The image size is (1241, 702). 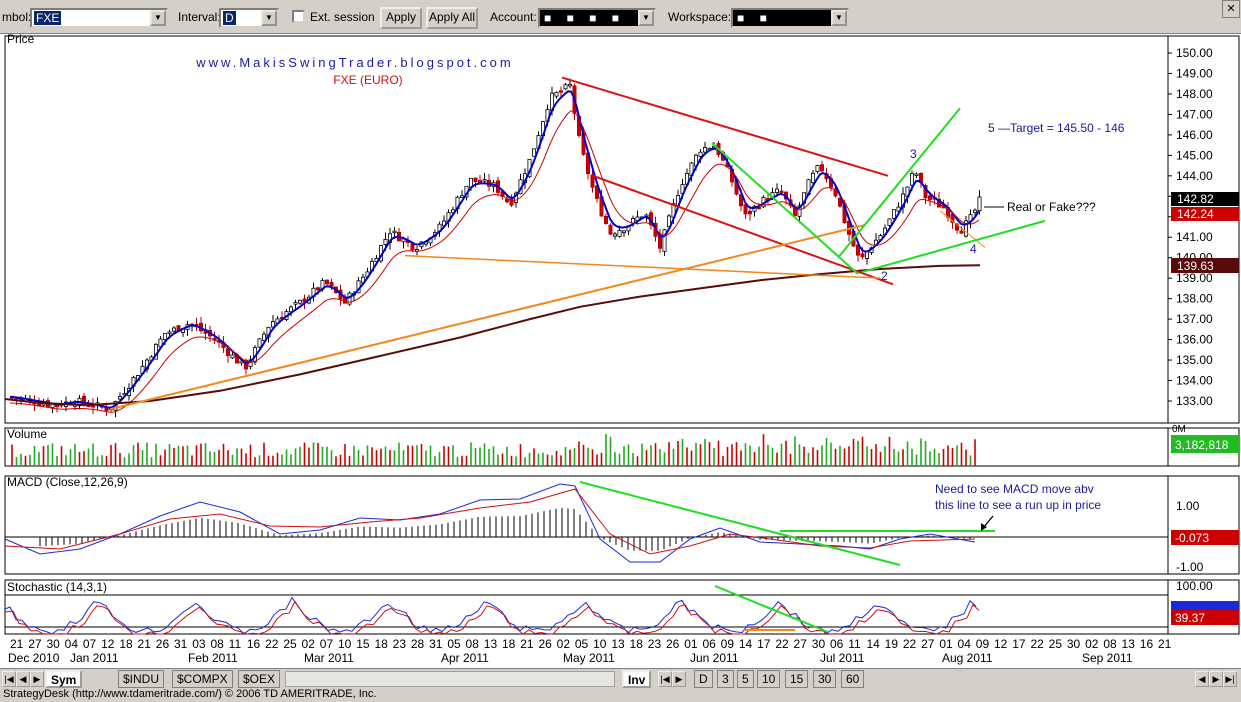 I want to click on tab-interval-10: 10, so click(x=769, y=679).